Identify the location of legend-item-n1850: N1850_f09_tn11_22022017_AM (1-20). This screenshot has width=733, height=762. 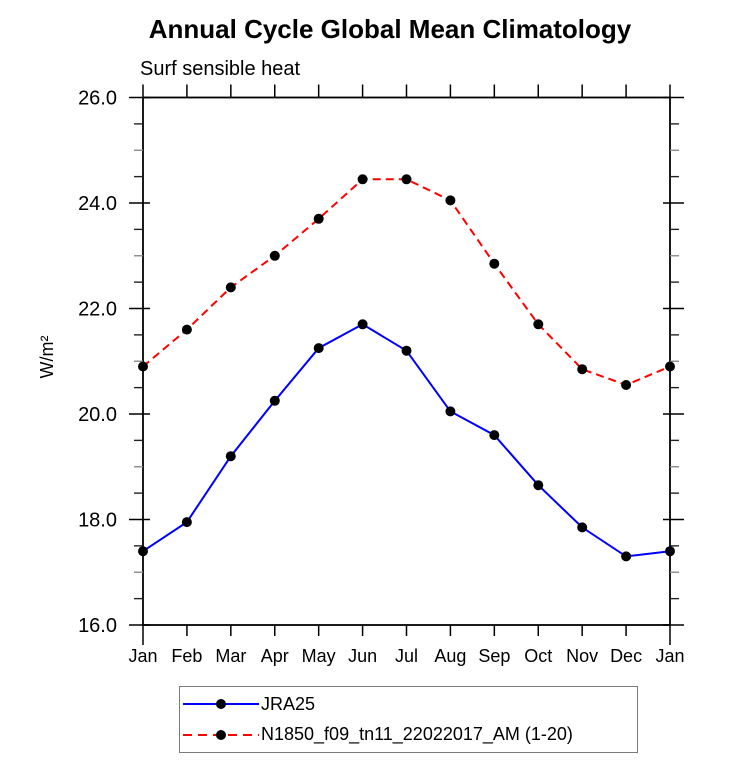
(410, 735).